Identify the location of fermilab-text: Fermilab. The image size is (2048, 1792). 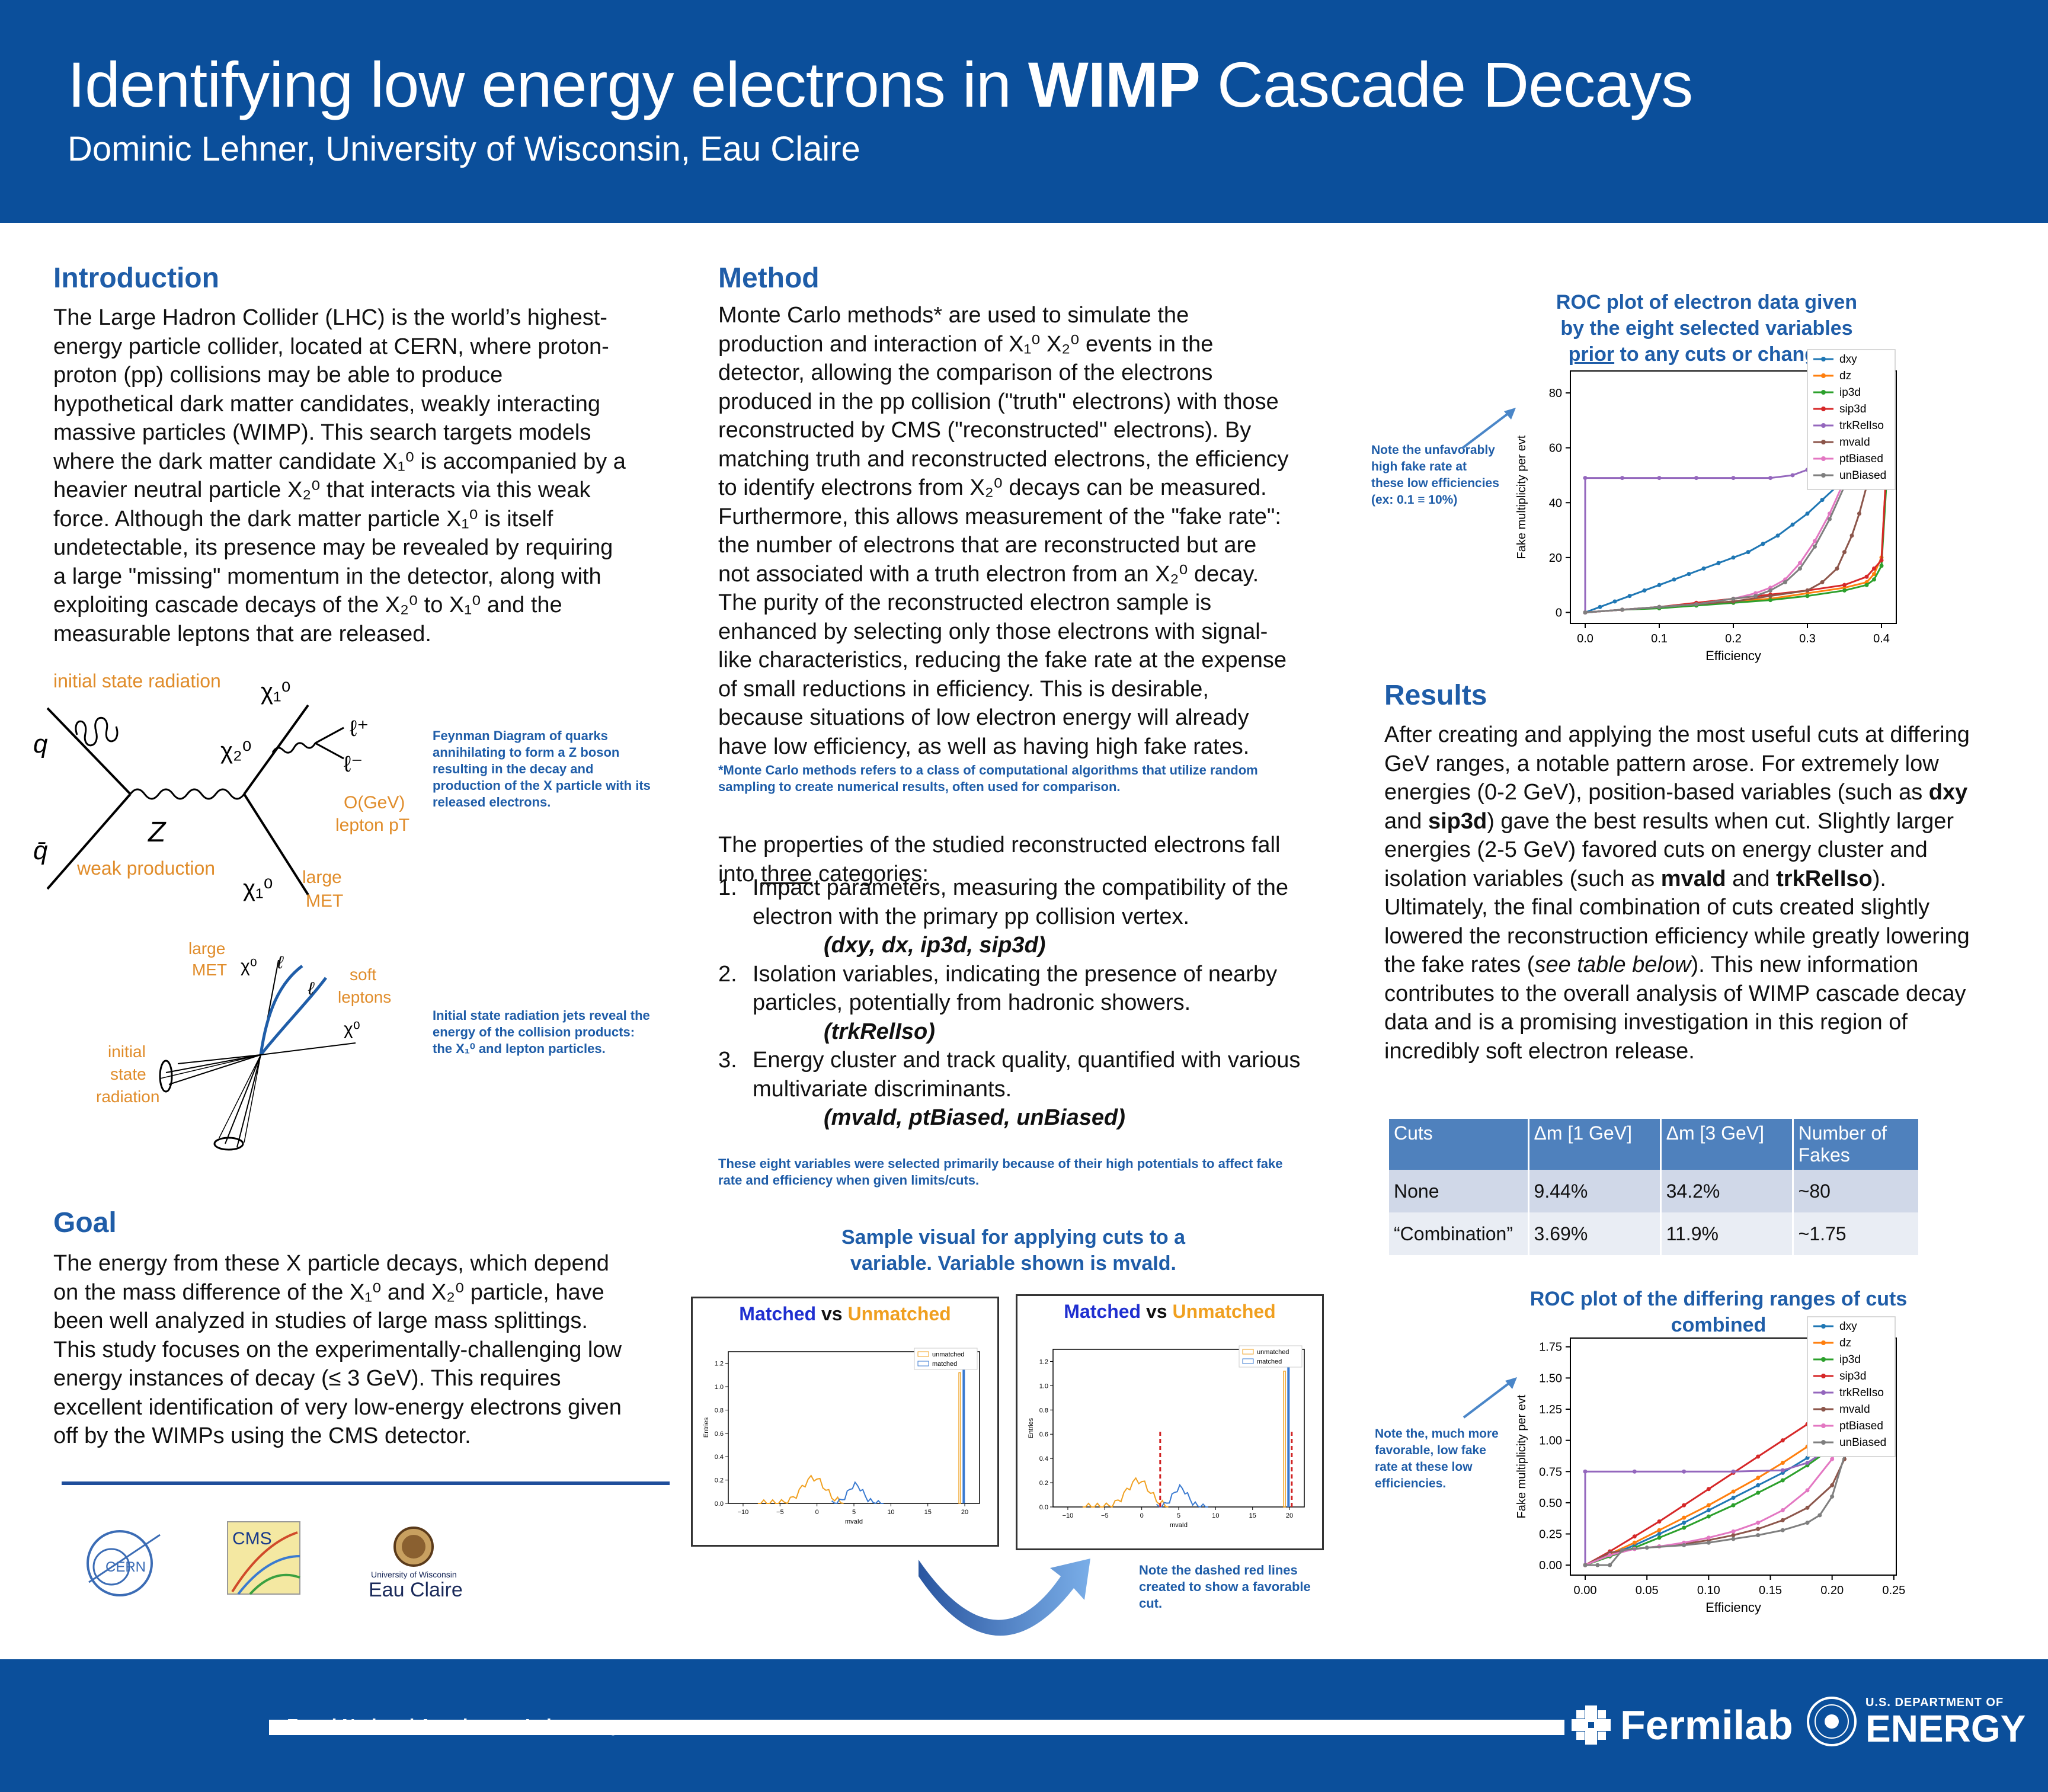
(1706, 1725).